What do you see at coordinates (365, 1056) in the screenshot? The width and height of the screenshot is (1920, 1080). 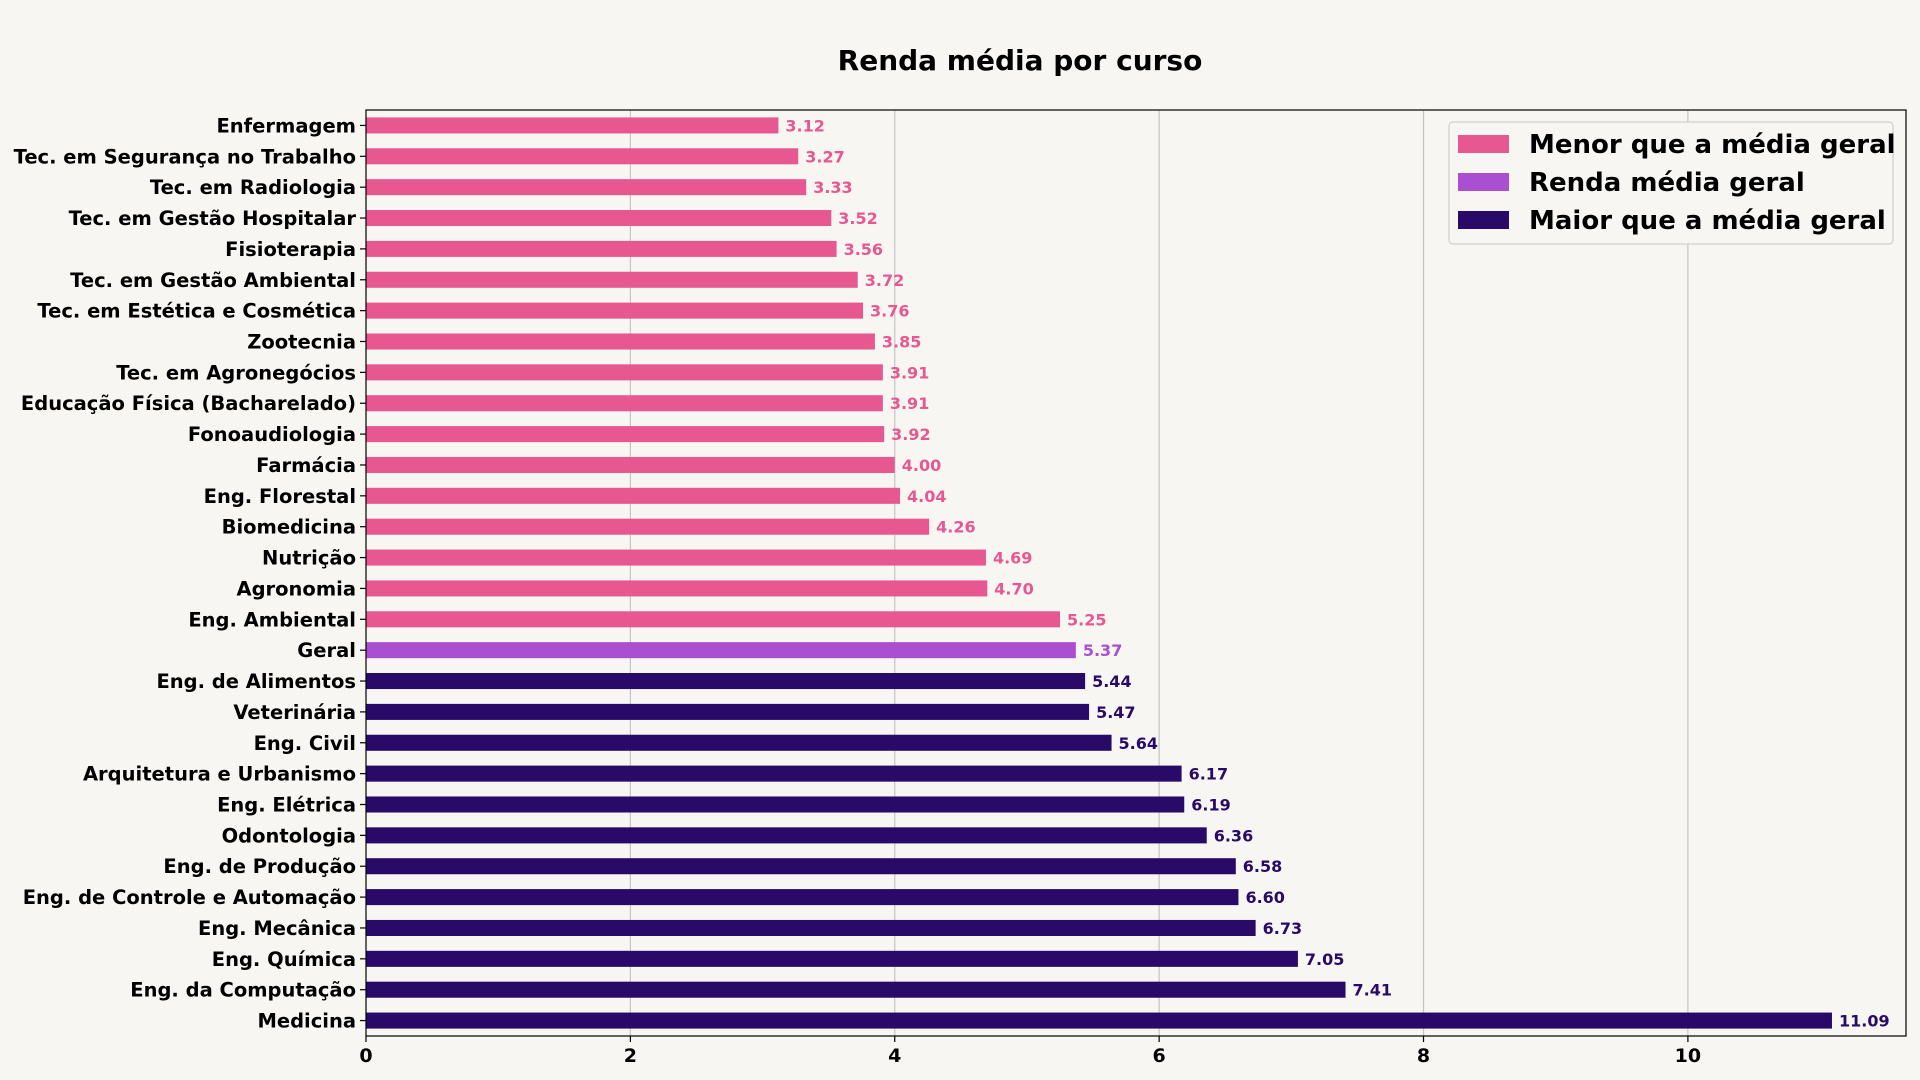 I see `x-tick-label: 0` at bounding box center [365, 1056].